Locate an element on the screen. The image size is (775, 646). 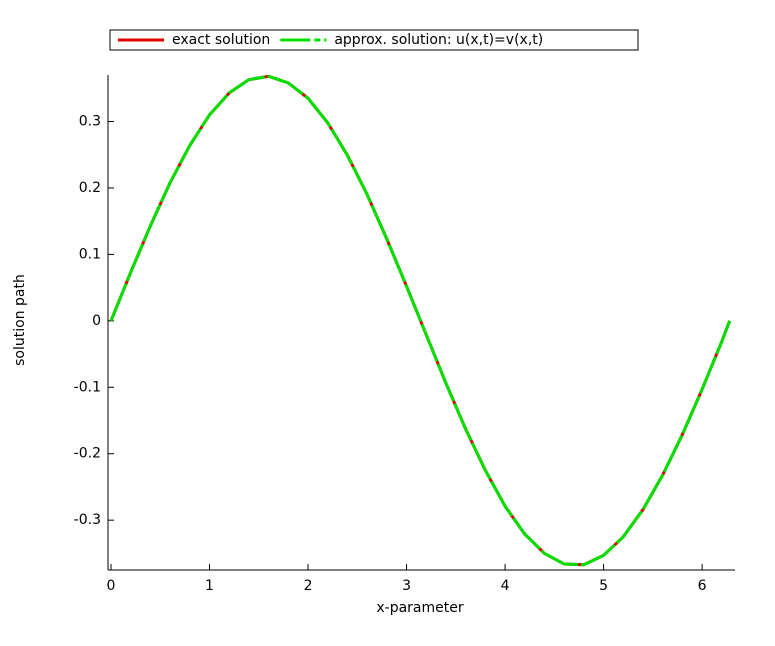
y-tick-label: 0.2 is located at coordinates (90, 188).